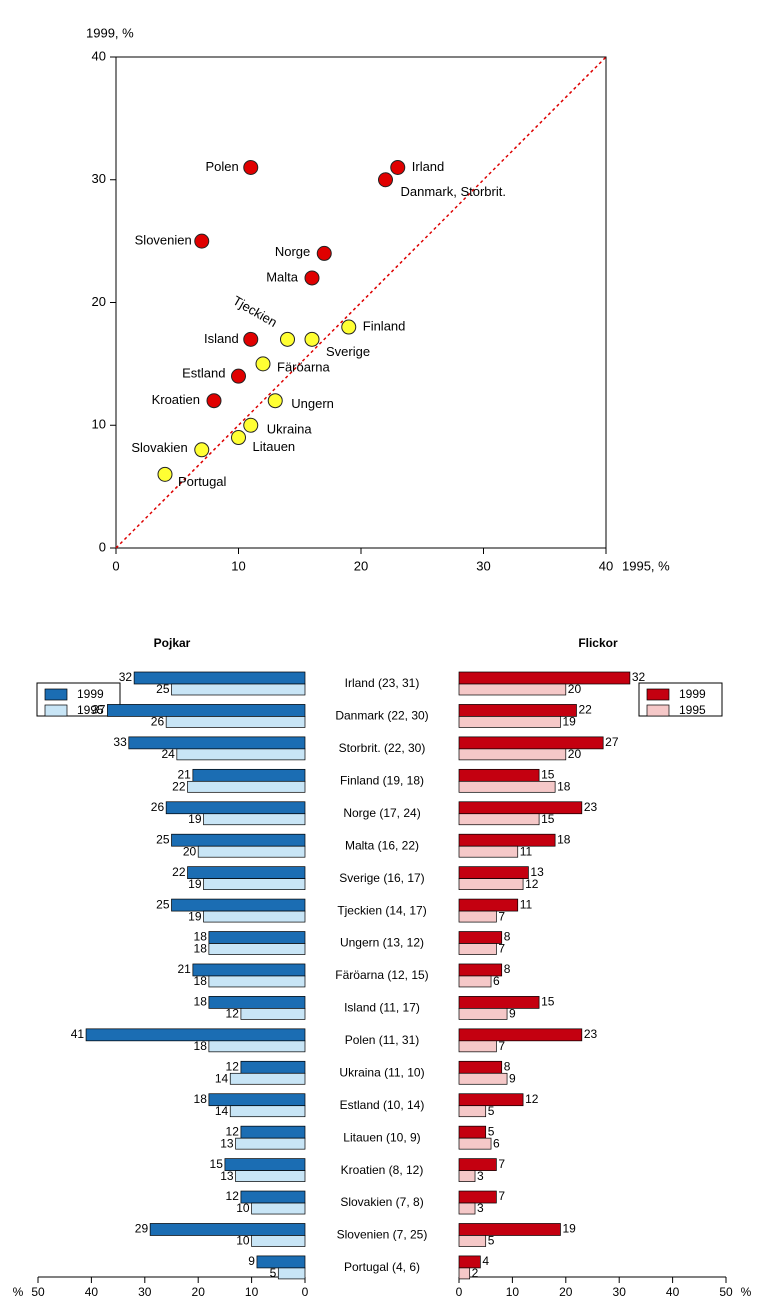 The image size is (759, 1302). What do you see at coordinates (382, 1008) in the screenshot?
I see `category-label: Island (11, 17)` at bounding box center [382, 1008].